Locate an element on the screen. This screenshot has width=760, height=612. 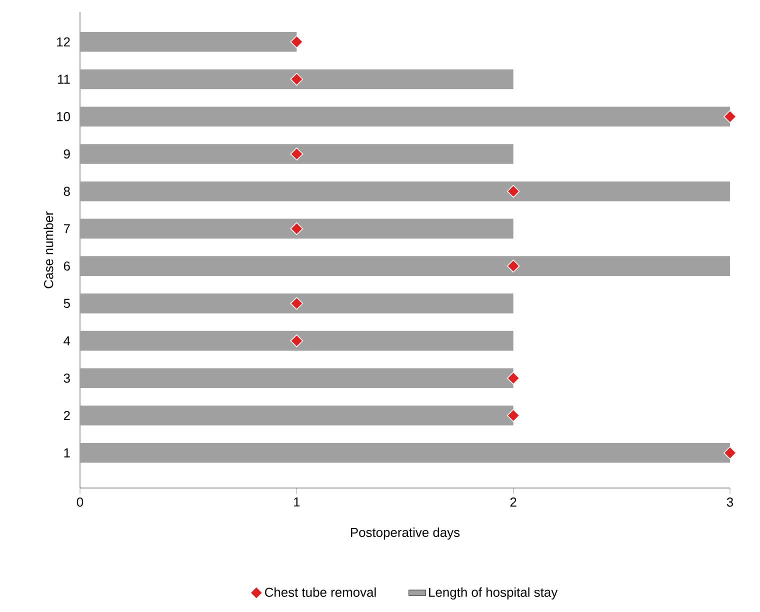
legend-label: Chest tube removal is located at coordinates (320, 592).